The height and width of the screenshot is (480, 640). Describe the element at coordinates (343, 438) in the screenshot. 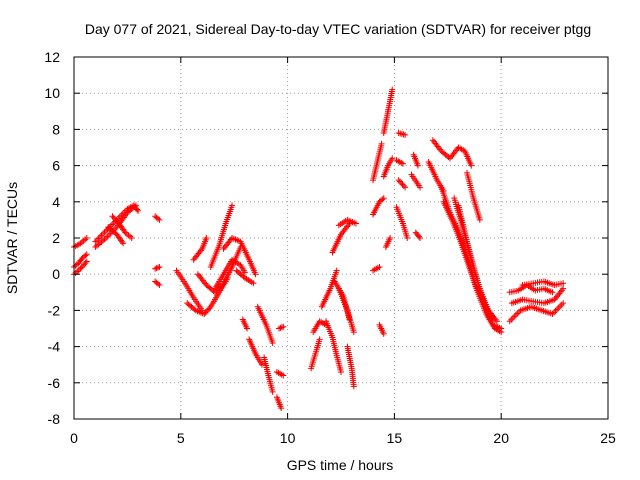

I see `x-tick-labels: 0 5 10 15 20 25` at that location.